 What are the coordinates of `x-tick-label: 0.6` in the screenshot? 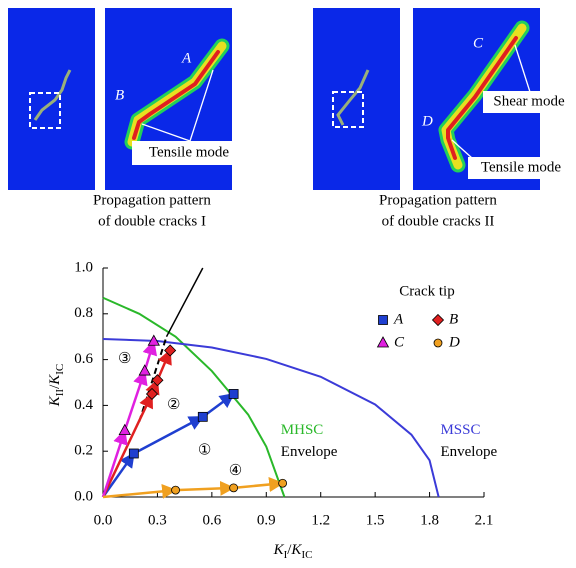 It's located at (211, 520).